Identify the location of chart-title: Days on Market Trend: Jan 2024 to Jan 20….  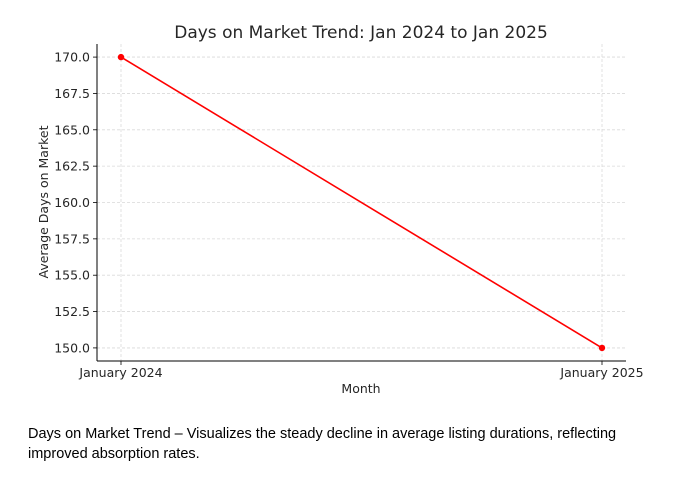
(361, 33).